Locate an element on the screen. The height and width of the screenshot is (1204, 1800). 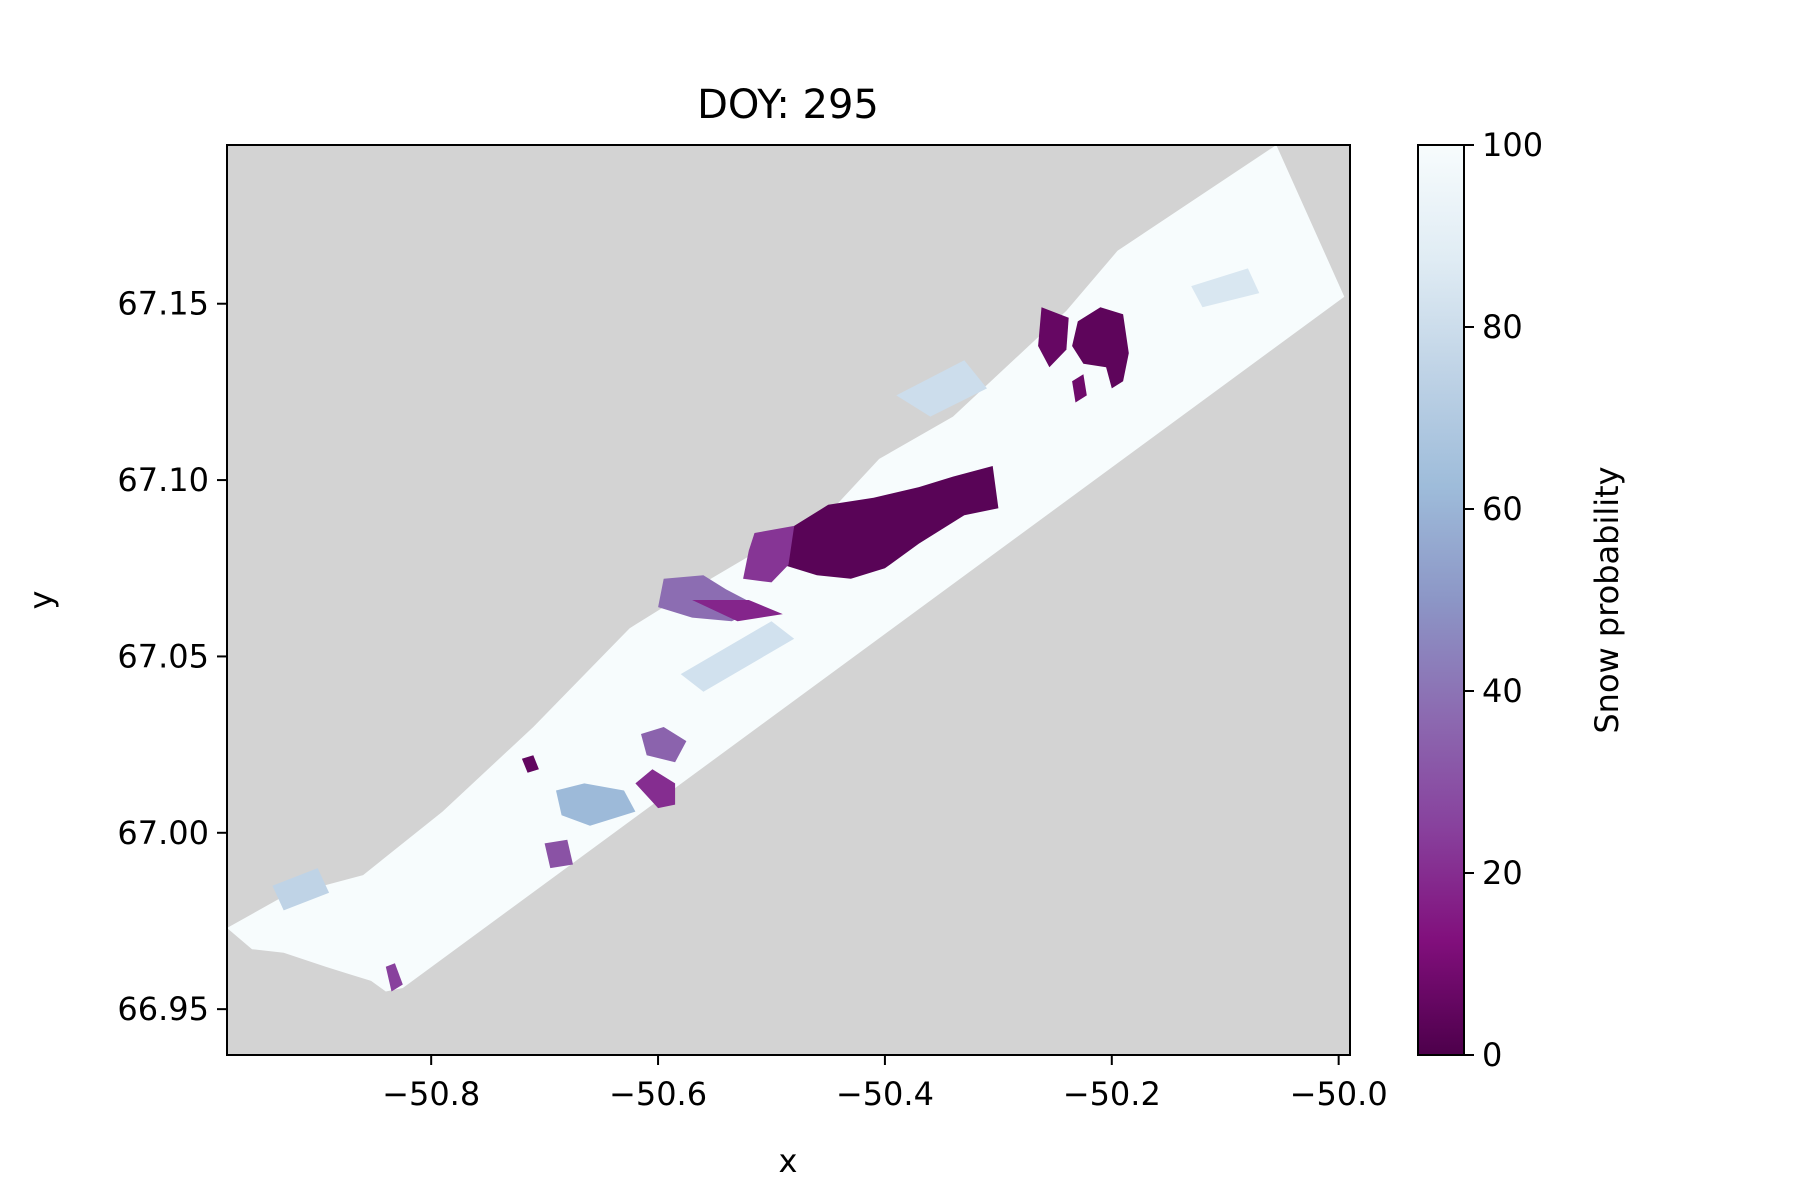
colorbar-tick-label: 0 is located at coordinates (1492, 1055).